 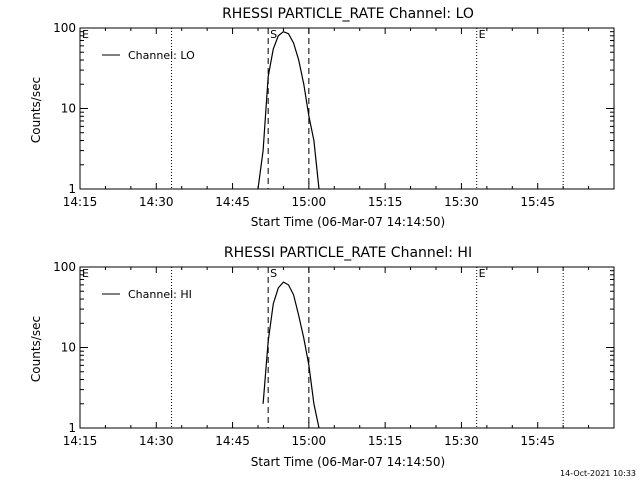 I want to click on series-line-lo, so click(x=288, y=110).